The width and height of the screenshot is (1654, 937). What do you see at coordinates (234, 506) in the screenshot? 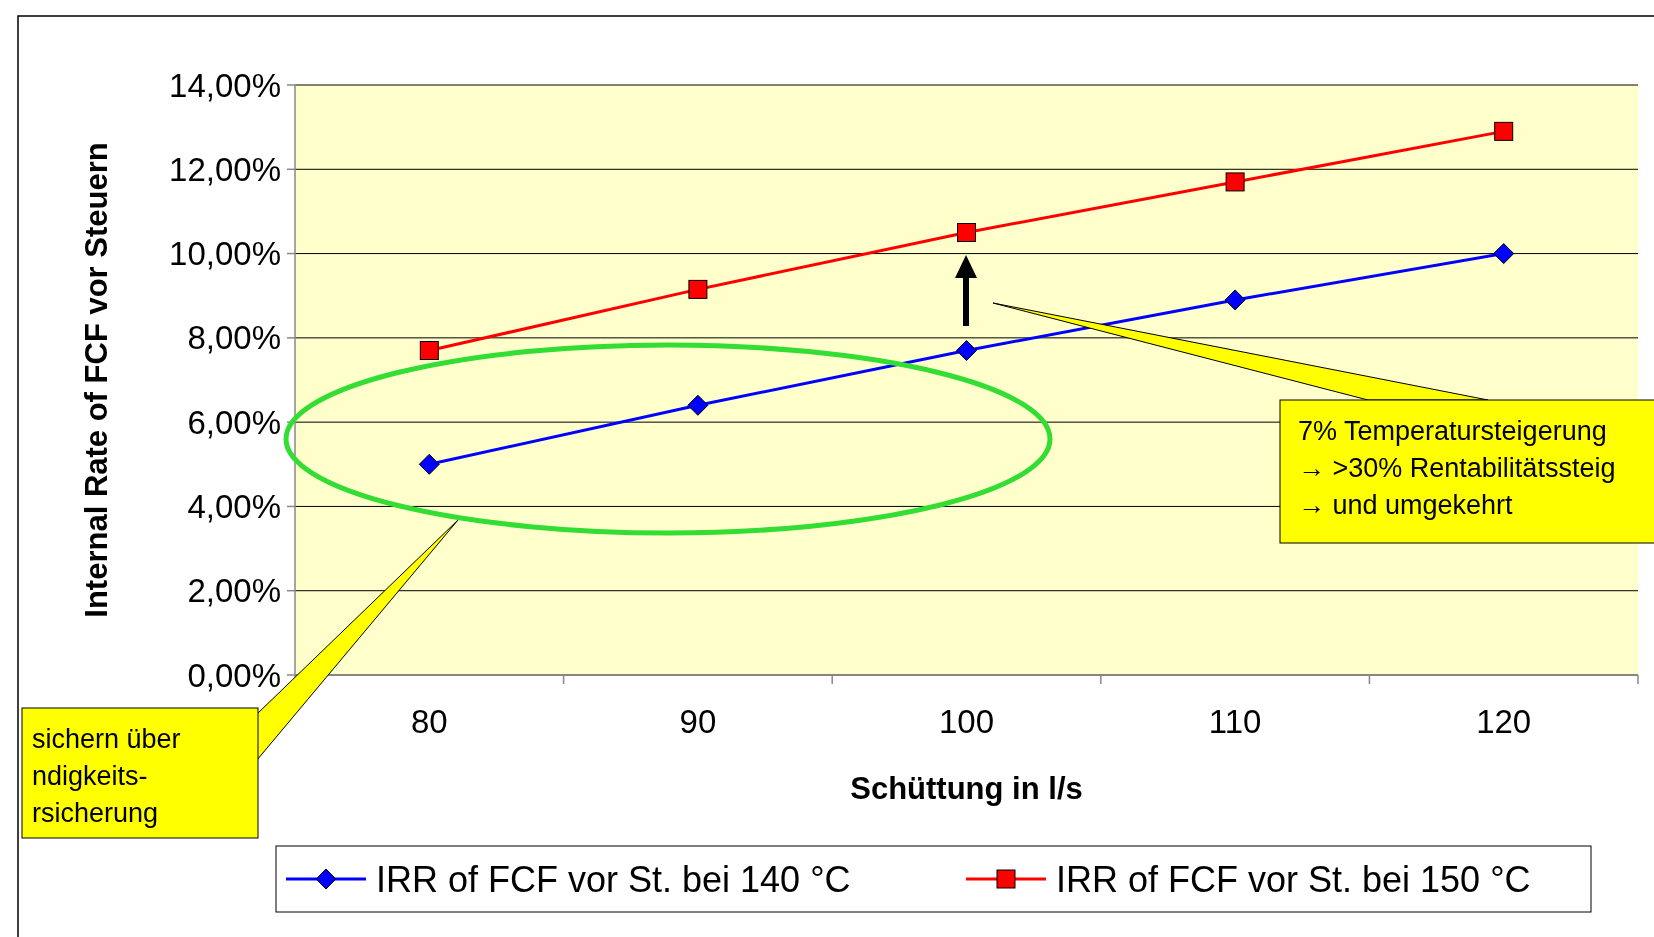
I see `y-tick-label: 4,00%` at bounding box center [234, 506].